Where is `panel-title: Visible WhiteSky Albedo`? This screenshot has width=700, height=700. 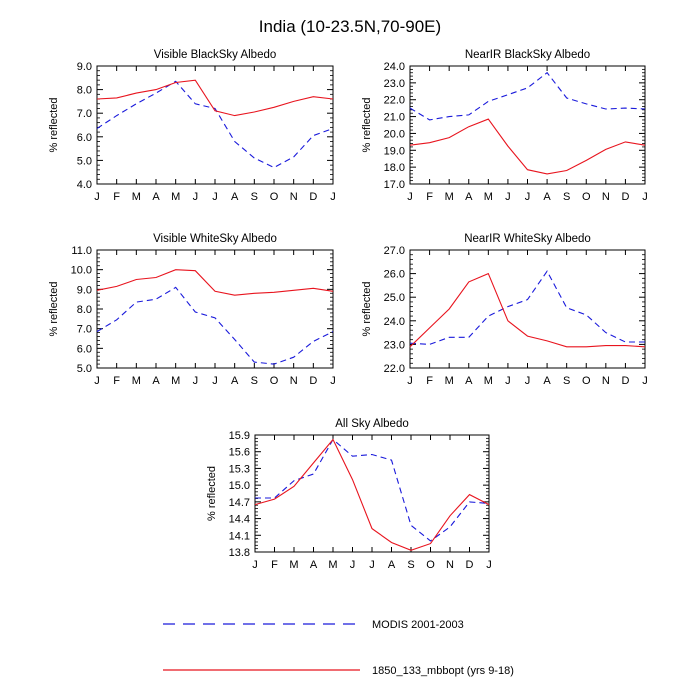
panel-title: Visible WhiteSky Albedo is located at coordinates (215, 239).